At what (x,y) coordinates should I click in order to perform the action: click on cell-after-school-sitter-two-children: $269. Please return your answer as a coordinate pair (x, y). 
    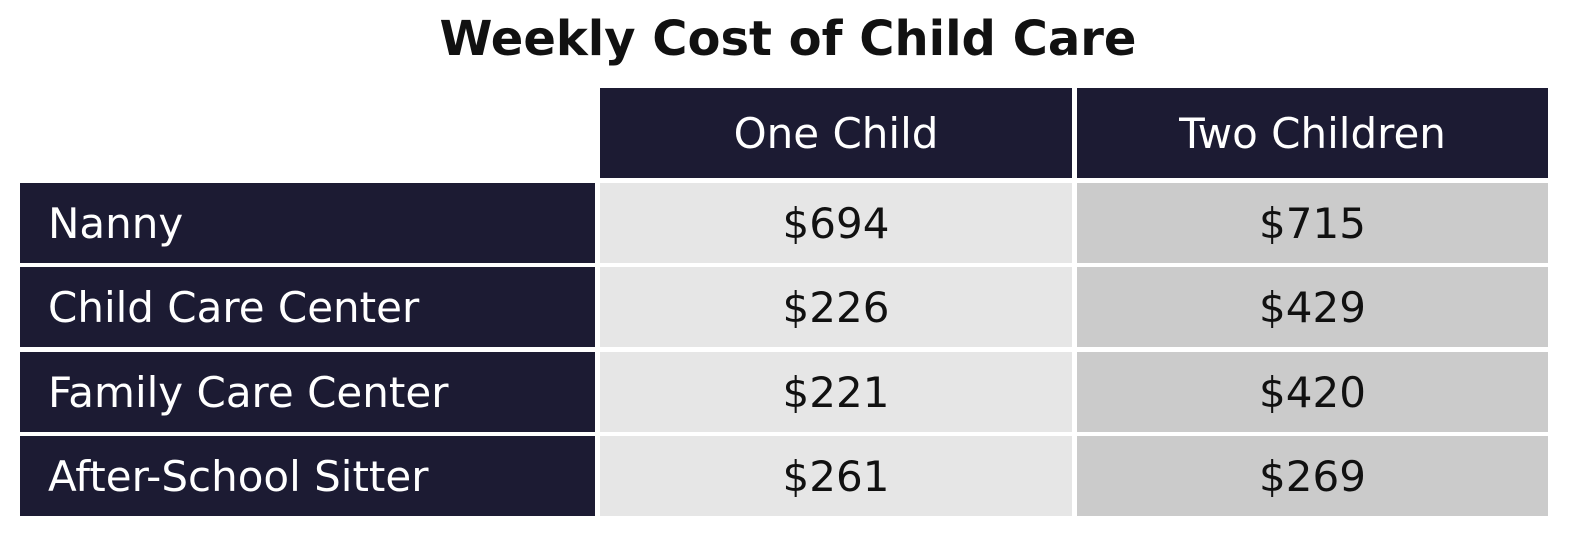
    Looking at the image, I should click on (1312, 476).